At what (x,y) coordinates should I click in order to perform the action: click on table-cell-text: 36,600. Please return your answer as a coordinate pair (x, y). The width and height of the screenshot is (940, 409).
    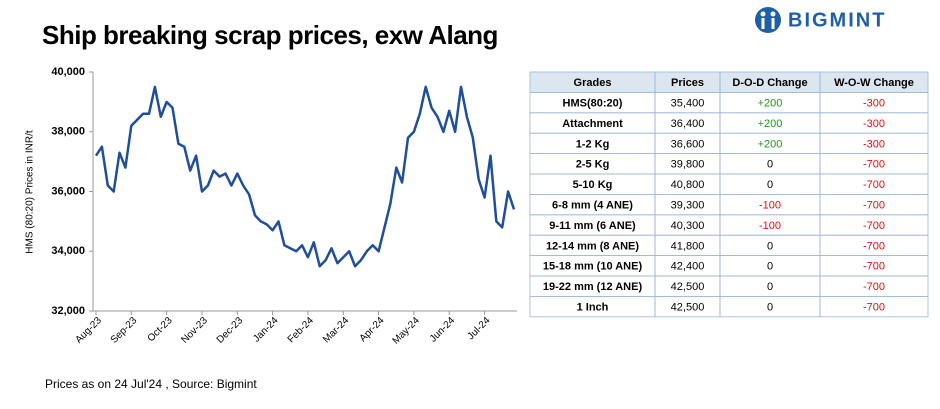
    Looking at the image, I should click on (688, 144).